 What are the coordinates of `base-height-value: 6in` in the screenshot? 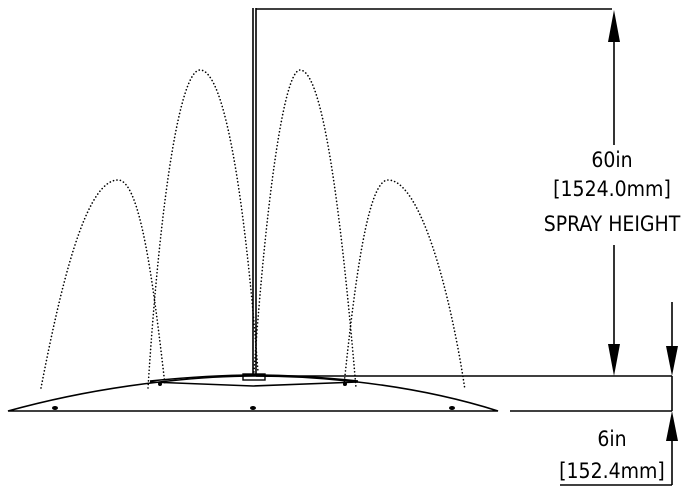 It's located at (611, 439).